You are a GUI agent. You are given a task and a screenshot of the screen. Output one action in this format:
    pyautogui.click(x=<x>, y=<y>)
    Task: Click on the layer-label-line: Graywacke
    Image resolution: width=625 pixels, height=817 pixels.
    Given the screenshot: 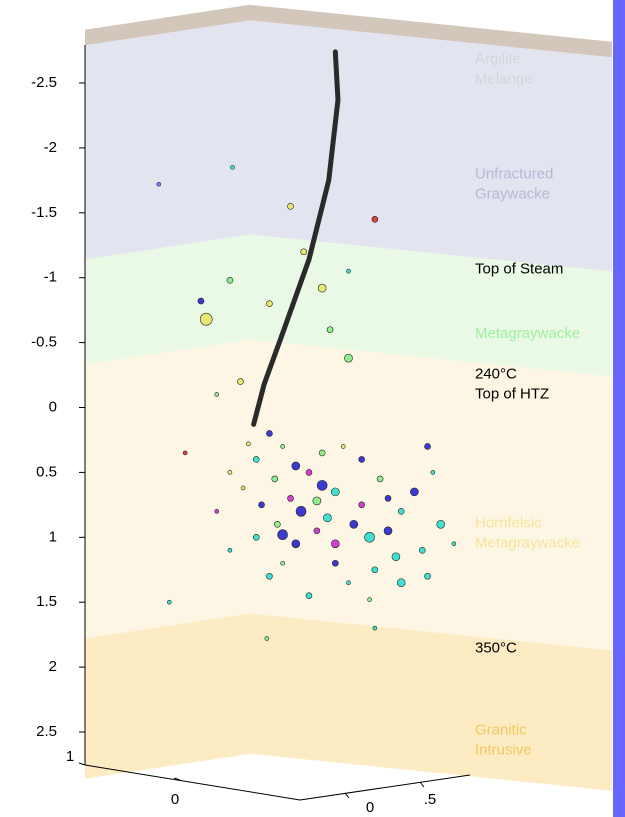 What is the action you would take?
    pyautogui.click(x=512, y=193)
    